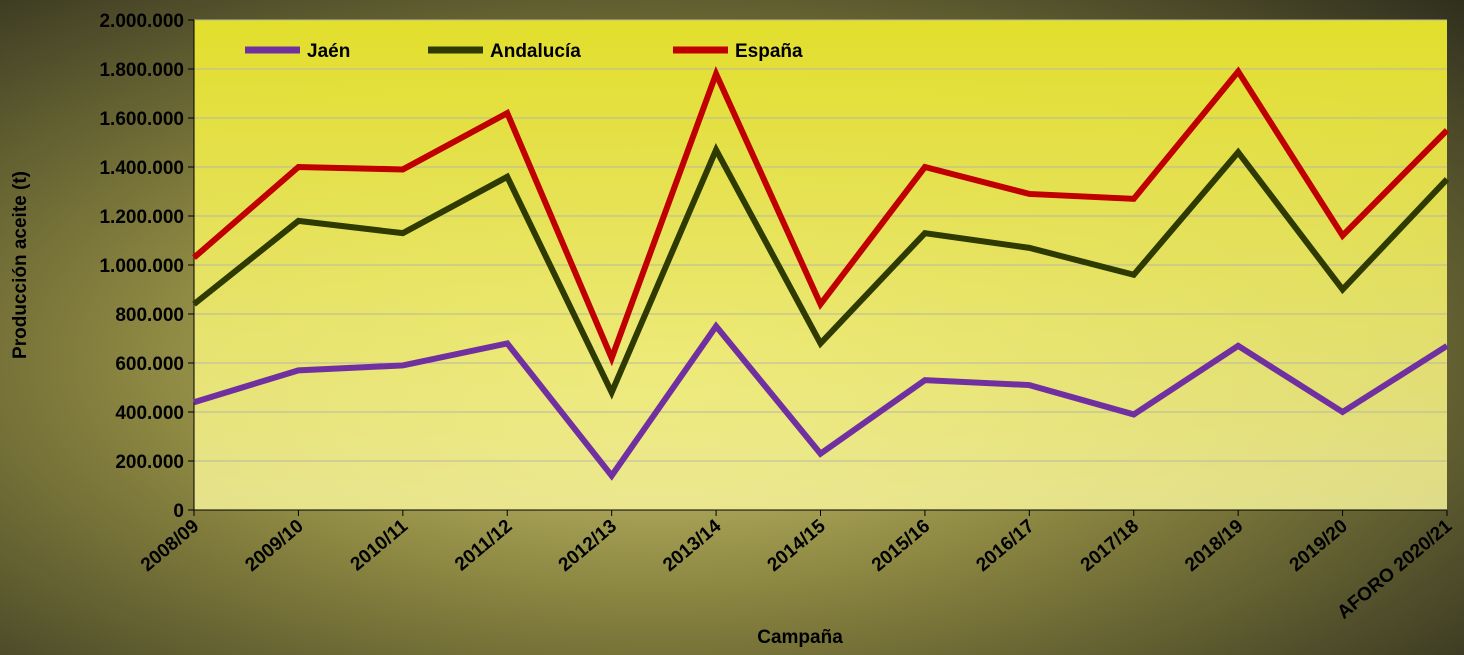 This screenshot has width=1464, height=655. I want to click on y-tick-label: 1.600.000, so click(141, 119).